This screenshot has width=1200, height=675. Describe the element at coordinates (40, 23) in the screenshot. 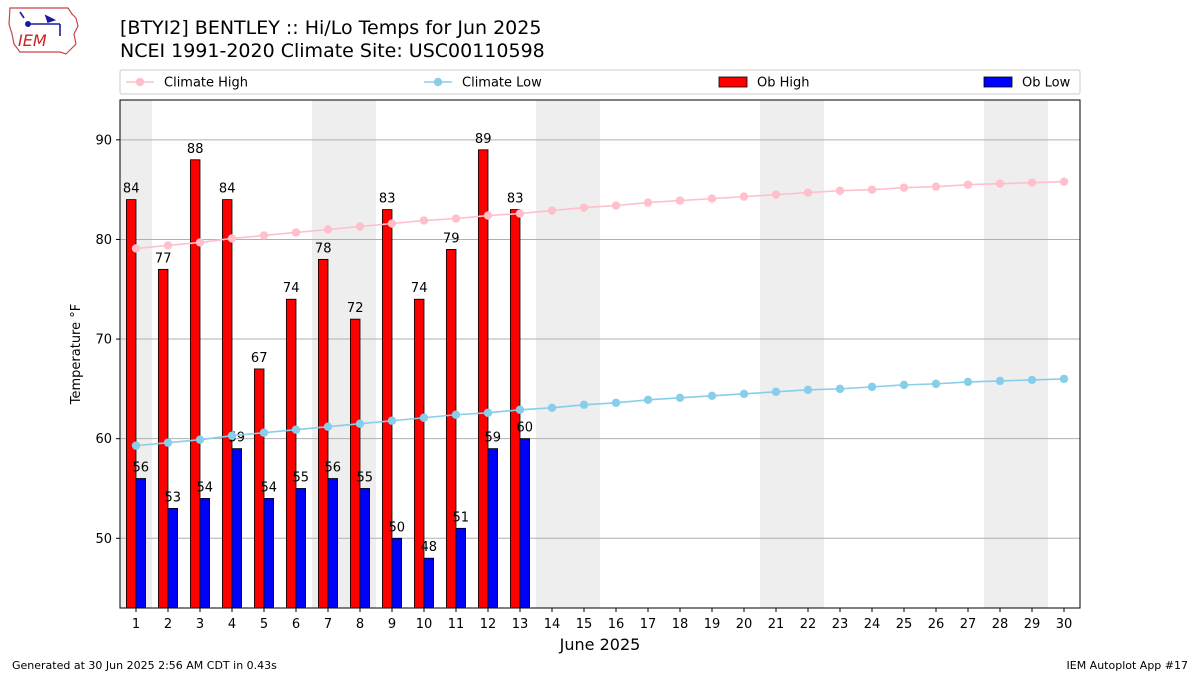

I see `weather-station-icon` at that location.